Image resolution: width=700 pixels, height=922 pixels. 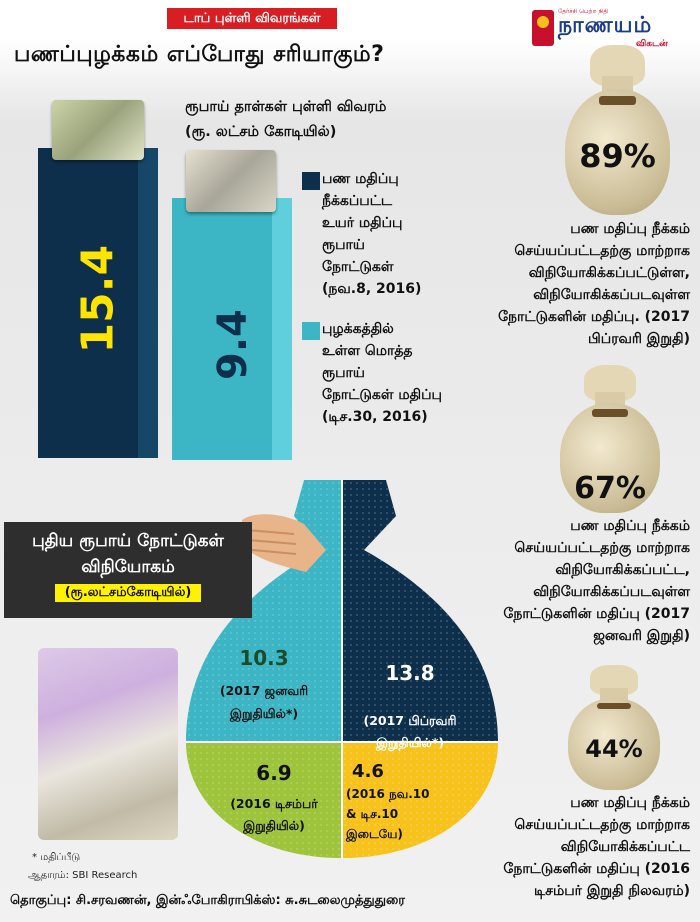 I want to click on stat-line: நோட்டுகளின் மதிப்பு (2016, so click(x=596, y=869).